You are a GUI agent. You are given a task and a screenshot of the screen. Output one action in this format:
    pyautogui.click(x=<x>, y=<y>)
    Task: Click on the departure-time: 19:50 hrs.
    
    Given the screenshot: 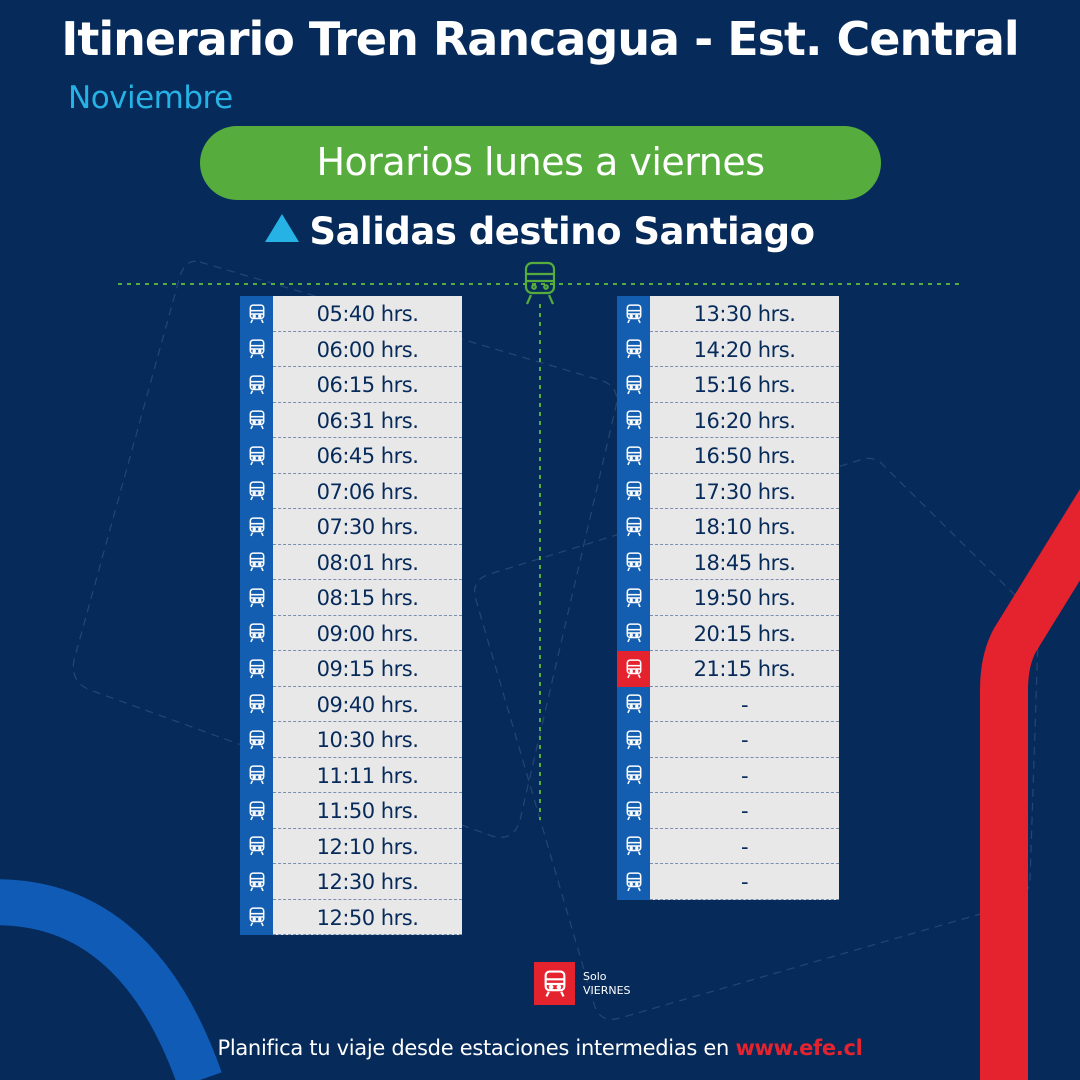 What is the action you would take?
    pyautogui.click(x=744, y=598)
    